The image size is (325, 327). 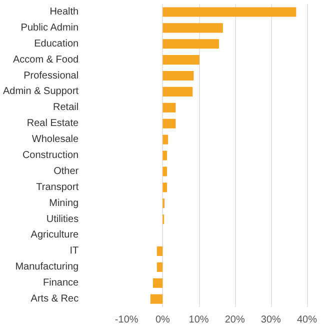 I want to click on y-tick-label: Construction, so click(x=50, y=155).